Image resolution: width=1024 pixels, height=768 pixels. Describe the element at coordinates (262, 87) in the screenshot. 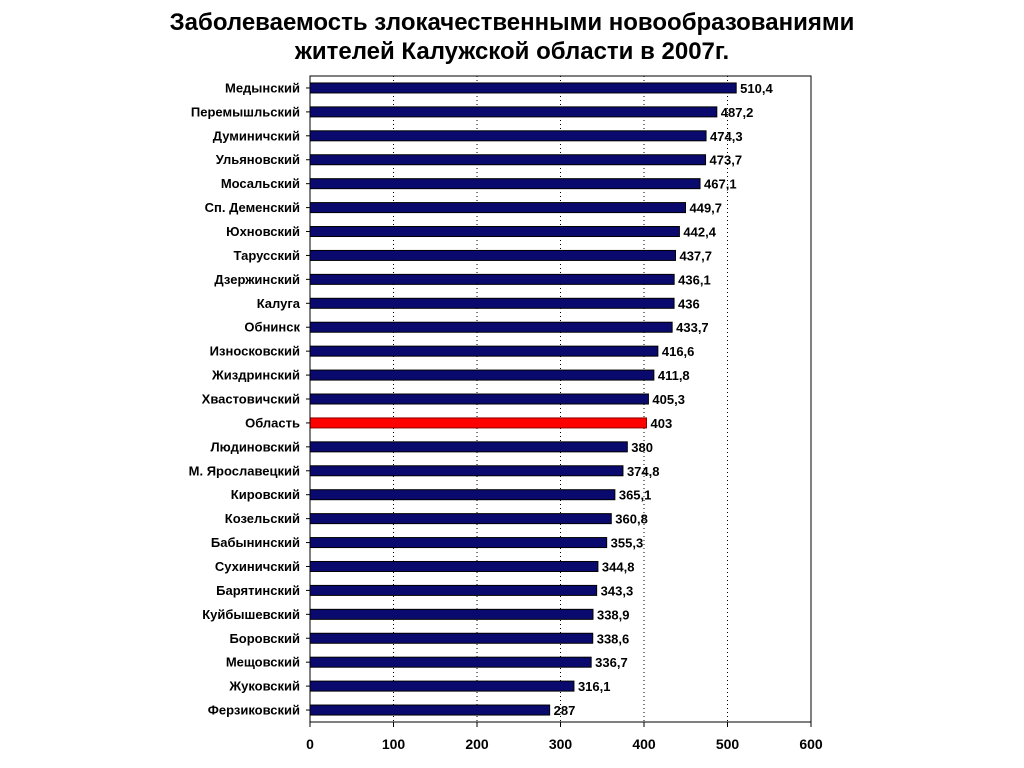

I see `category-label: Медынский` at that location.